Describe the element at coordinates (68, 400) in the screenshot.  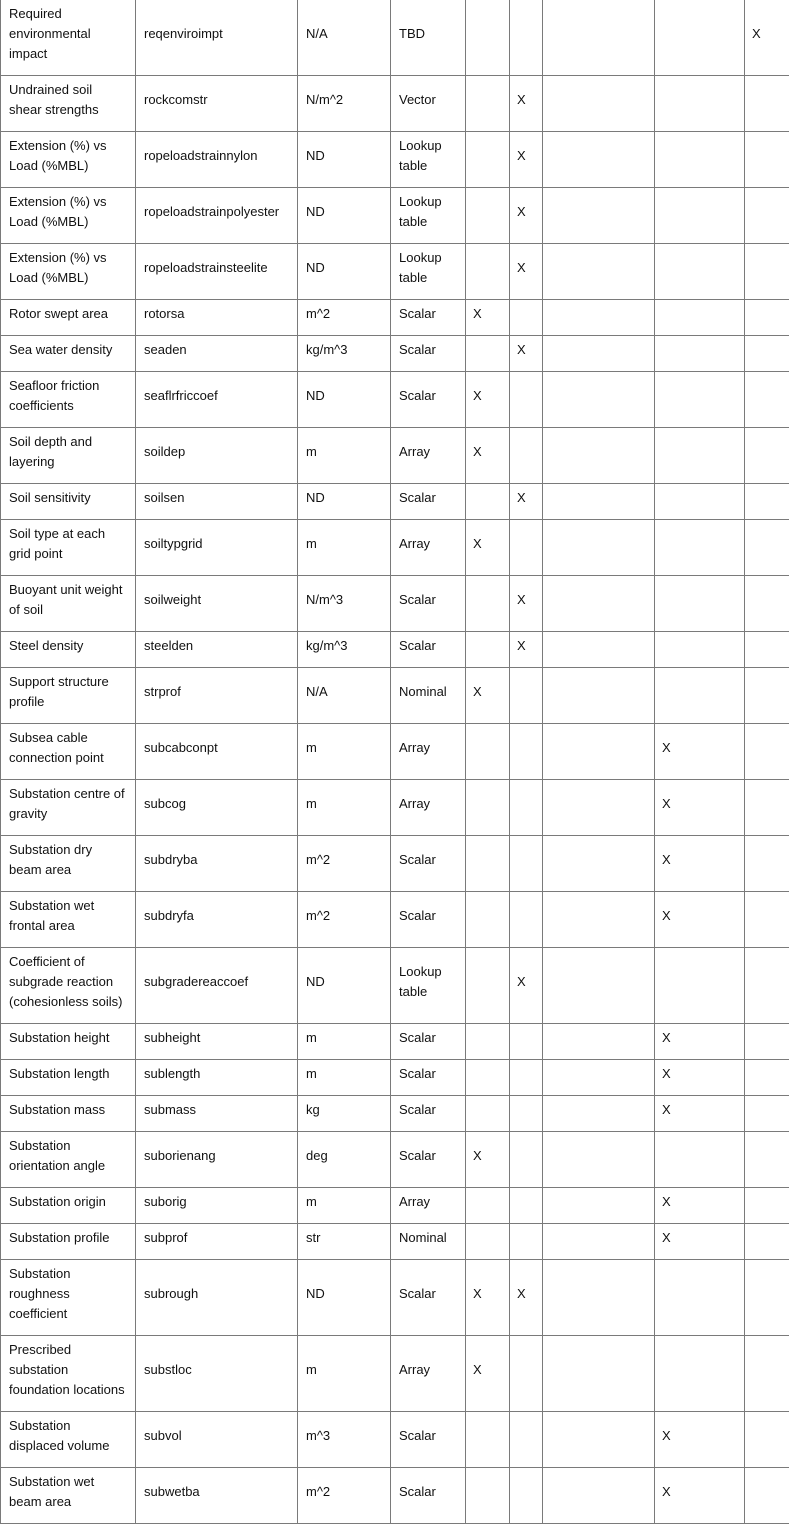
I see `description-cell: Seafloor friction coefficients` at that location.